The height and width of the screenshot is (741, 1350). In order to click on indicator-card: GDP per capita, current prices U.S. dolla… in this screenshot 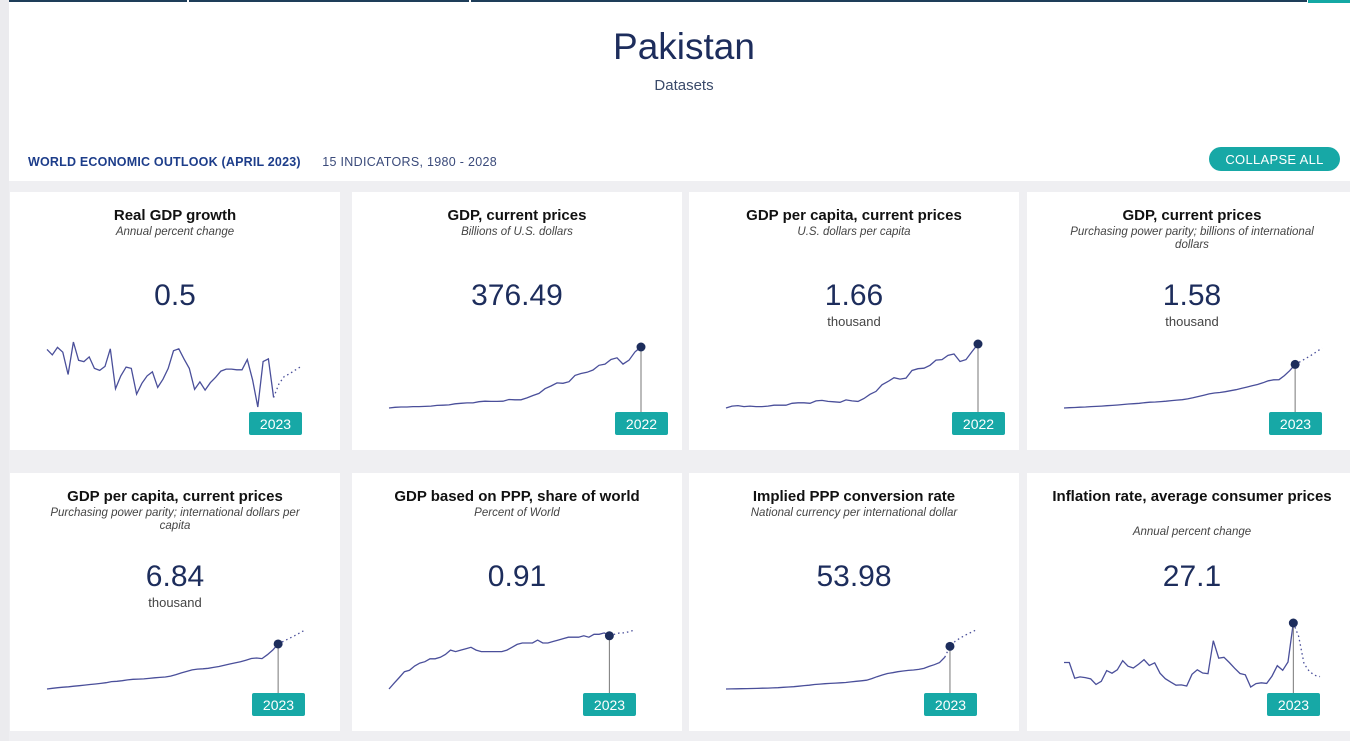, I will do `click(854, 321)`.